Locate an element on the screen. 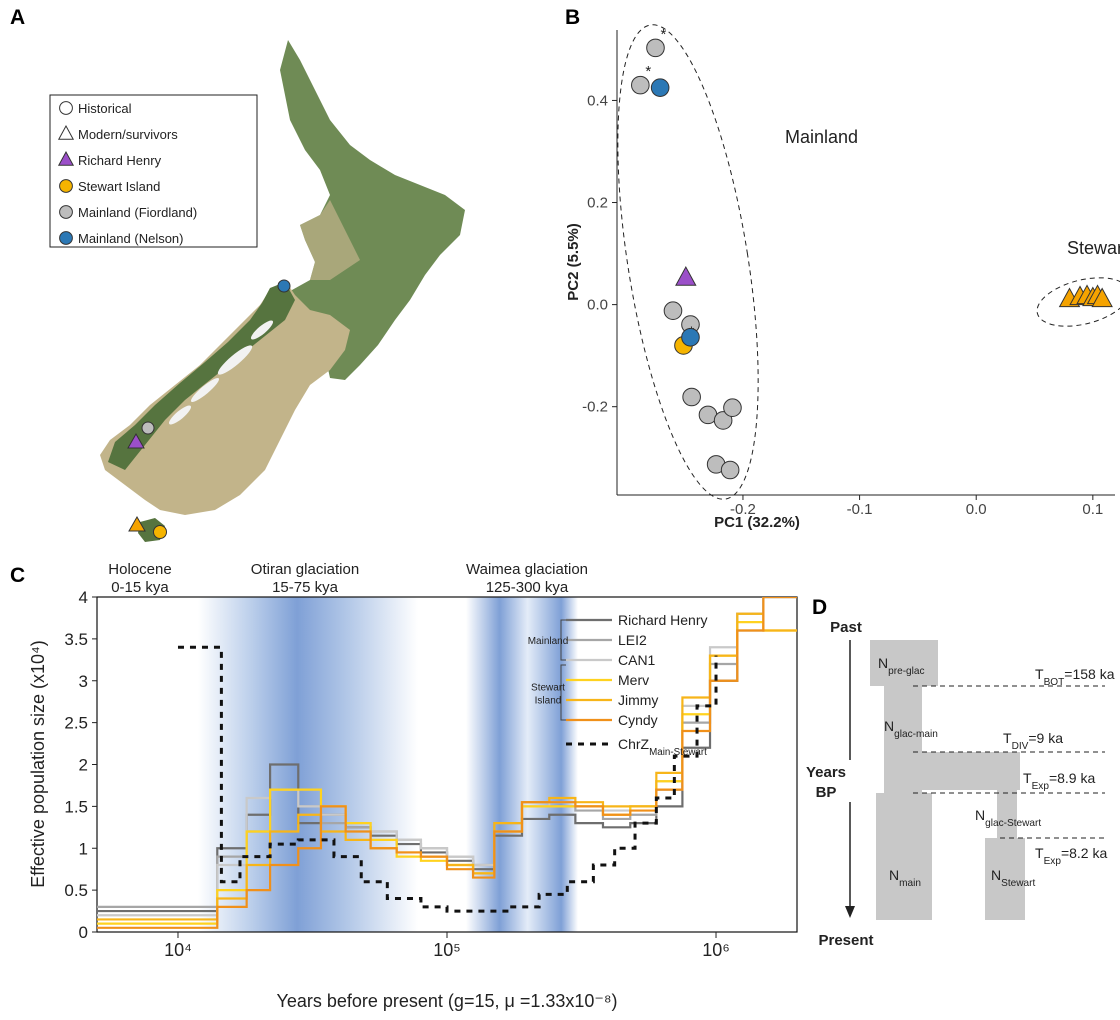 This screenshot has height=1020, width=1120. panel-label: D is located at coordinates (819, 607).